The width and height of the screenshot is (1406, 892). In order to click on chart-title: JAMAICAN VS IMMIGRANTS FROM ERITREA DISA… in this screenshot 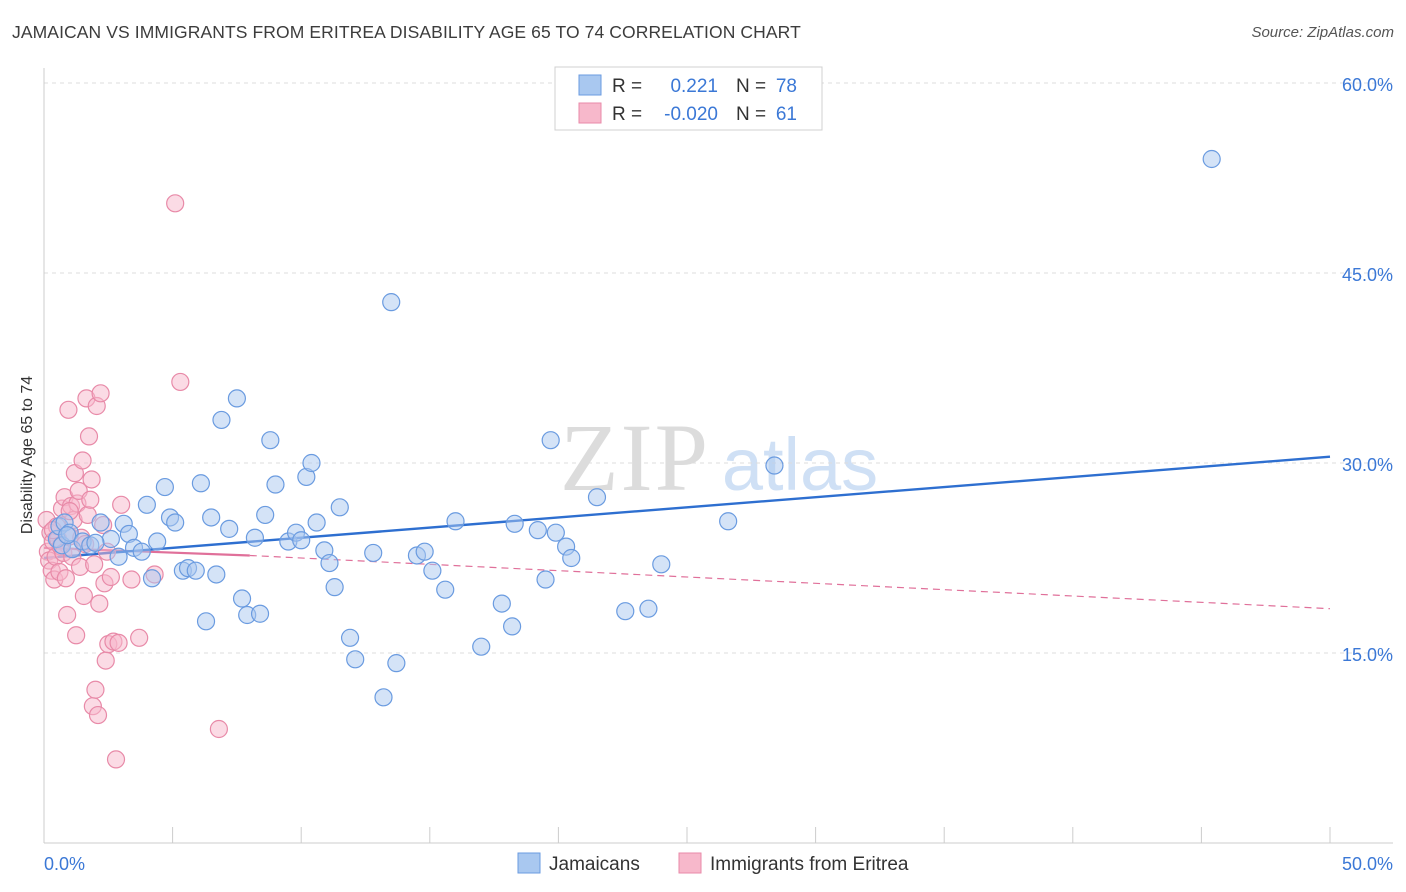, I will do `click(406, 32)`.